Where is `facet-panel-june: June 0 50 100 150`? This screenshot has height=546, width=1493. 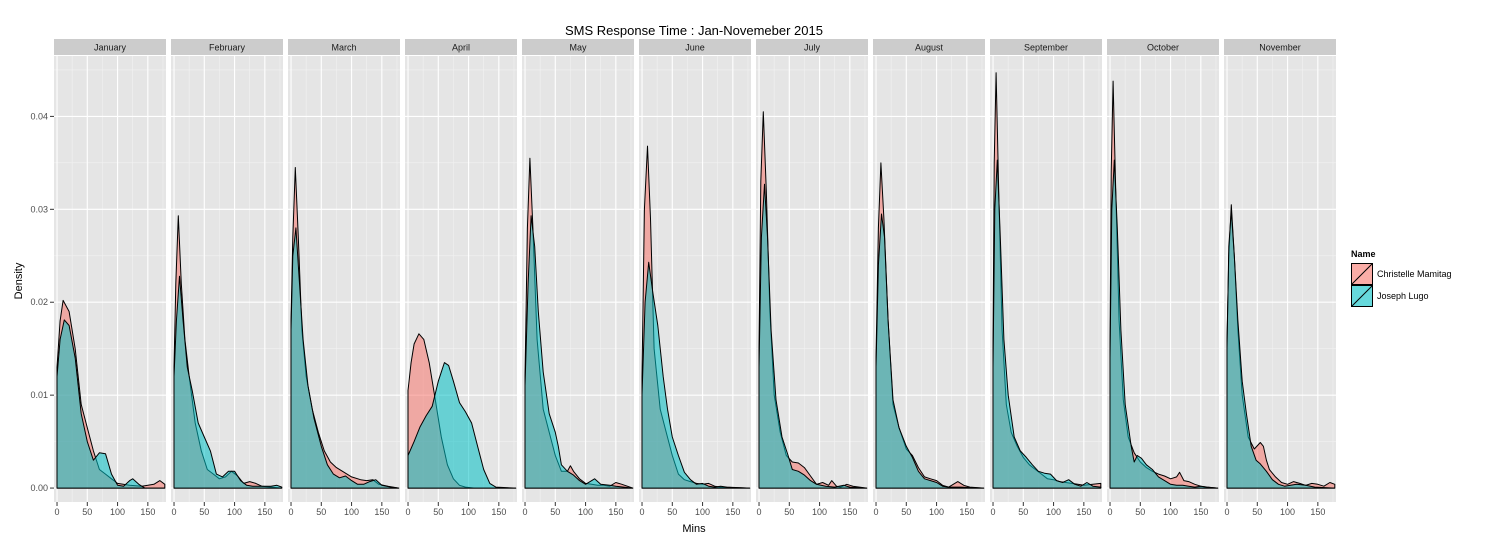
facet-panel-june: June 0 50 100 150 is located at coordinates (695, 278).